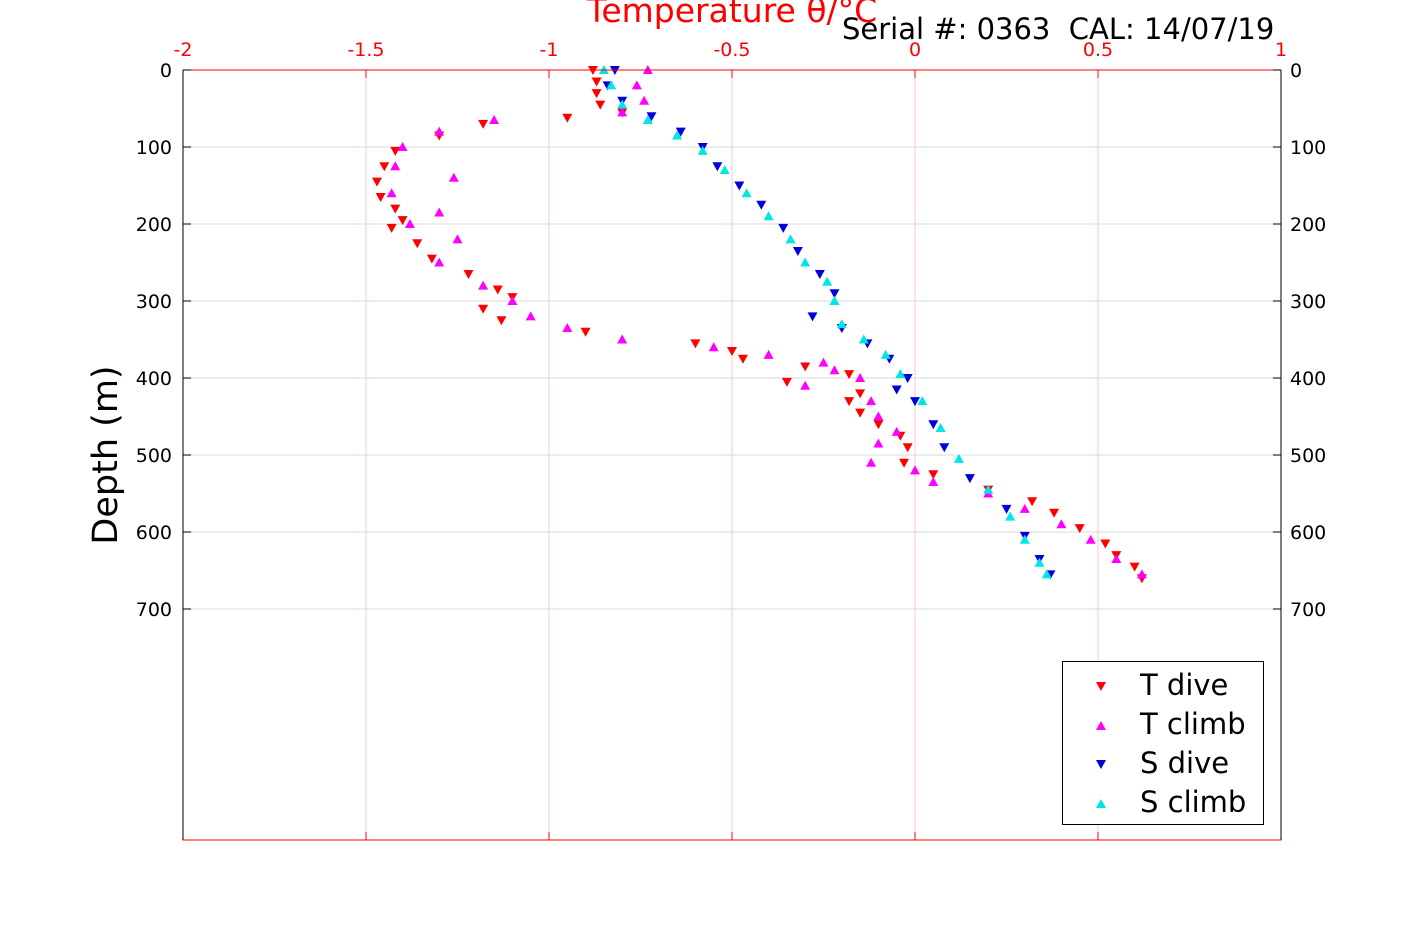  Describe the element at coordinates (166, 71) in the screenshot. I see `y-tick-label-left: 0` at that location.